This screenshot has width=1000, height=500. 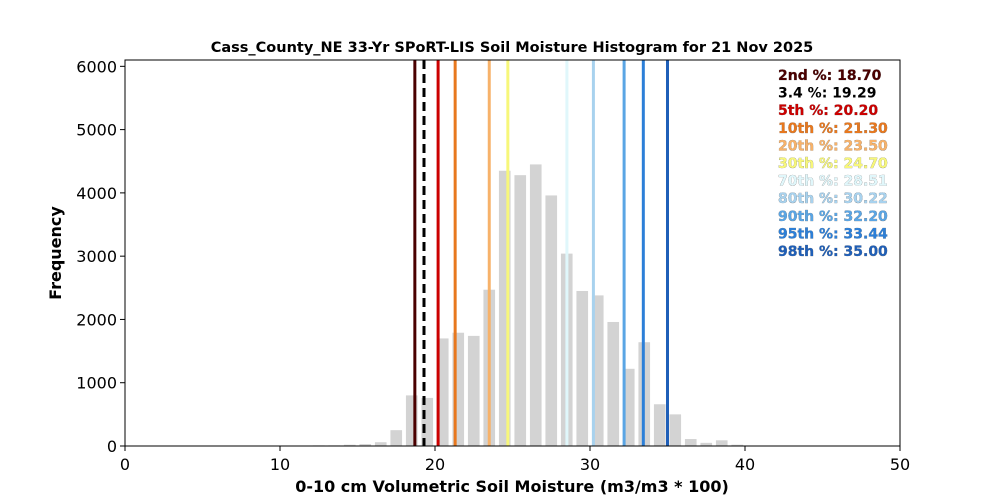 I want to click on legend-entry: 98th %: 35.00, so click(x=833, y=252).